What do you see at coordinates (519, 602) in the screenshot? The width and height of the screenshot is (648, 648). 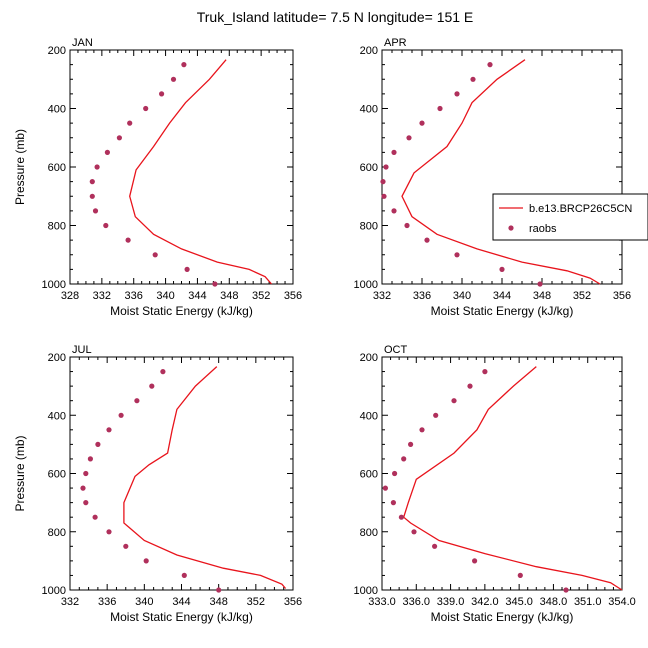 I see `x-tick-label: 345.0` at bounding box center [519, 602].